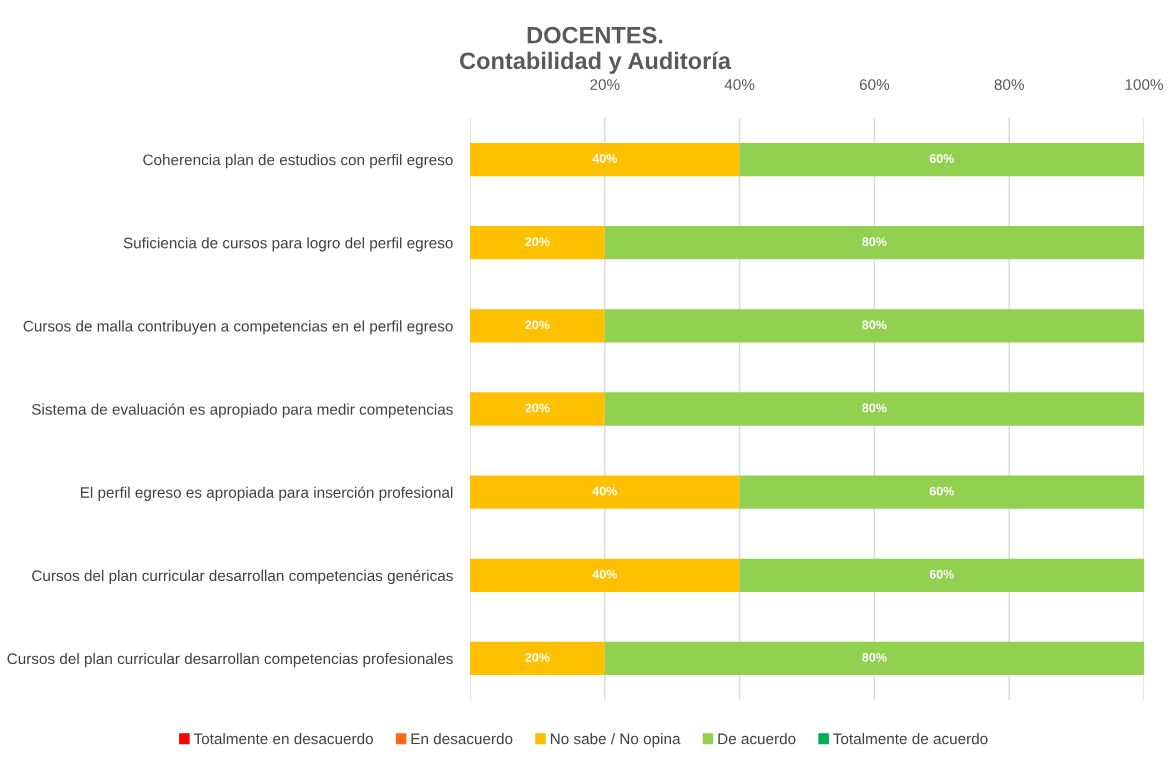  Describe the element at coordinates (615, 740) in the screenshot. I see `legend-label: No sabe / No opina` at that location.